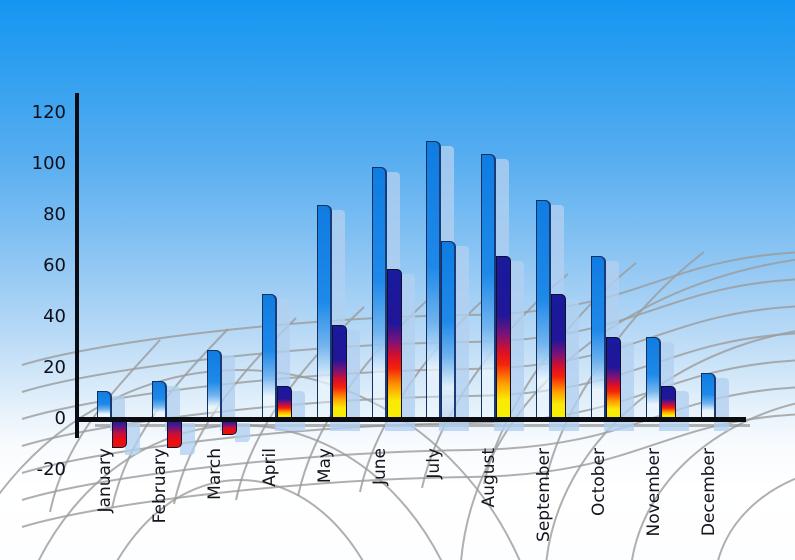 This screenshot has height=560, width=795. What do you see at coordinates (48, 163) in the screenshot?
I see `y-axis-tick-label: 100` at bounding box center [48, 163].